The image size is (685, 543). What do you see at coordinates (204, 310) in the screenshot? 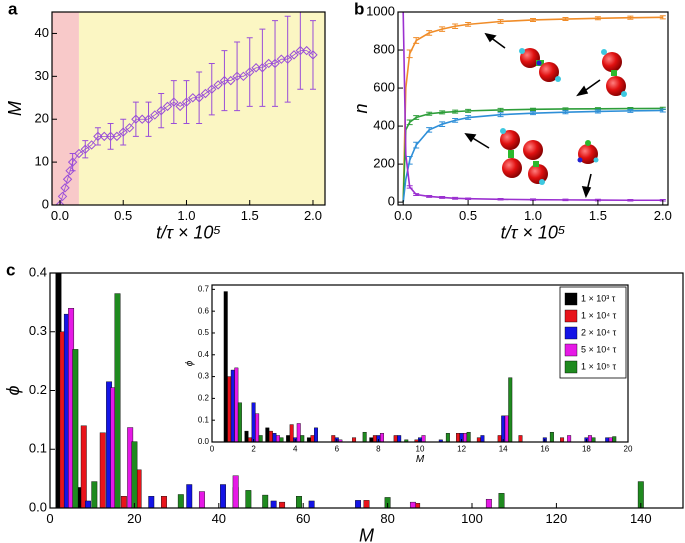
I see `y-tick-label: 0.6` at bounding box center [204, 310].